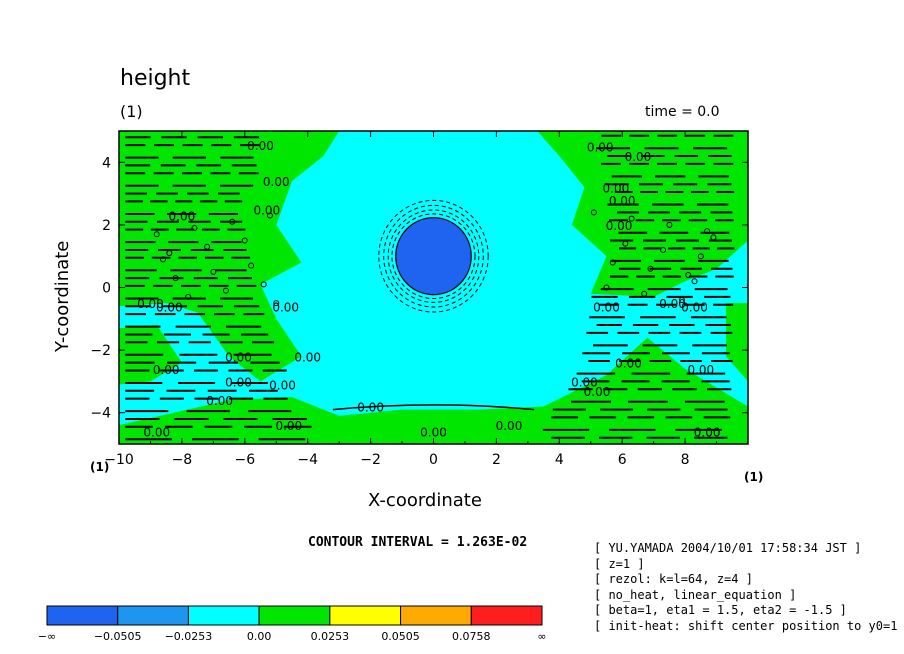 The image size is (904, 654). Describe the element at coordinates (754, 477) in the screenshot. I see `corner-label-right: (1)` at that location.